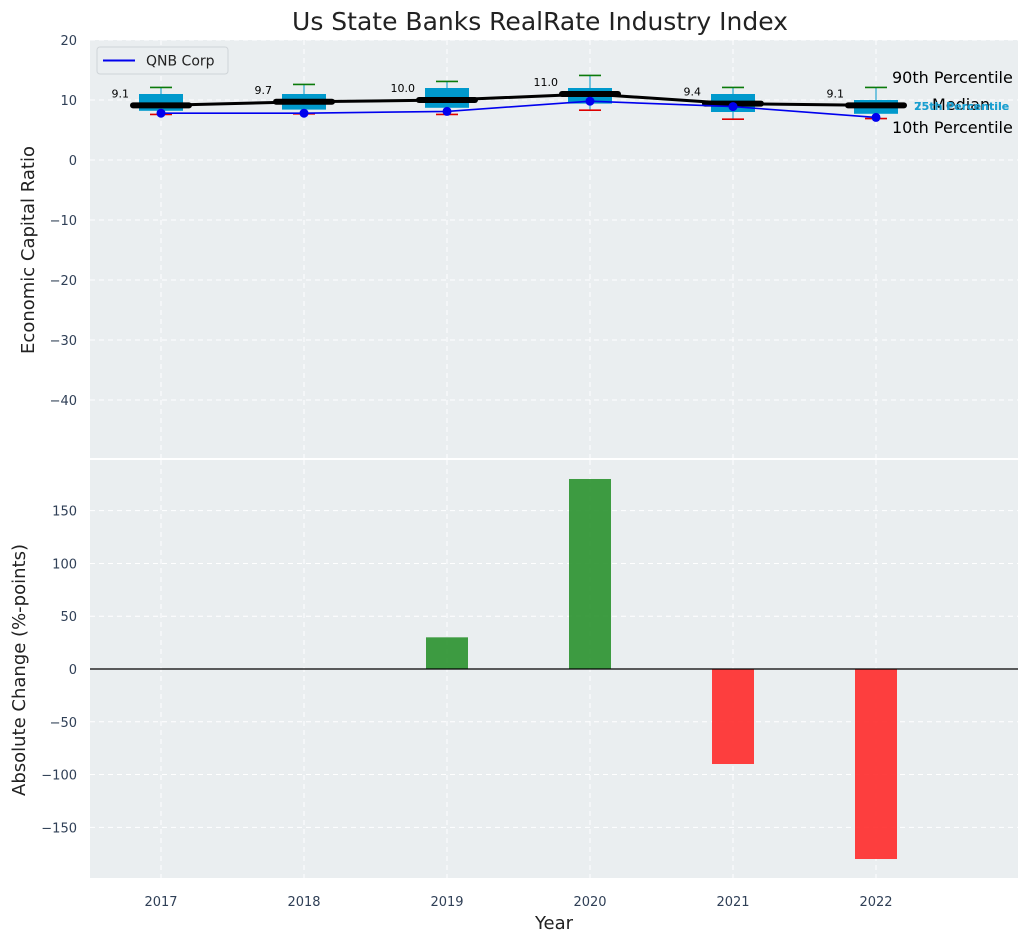 The image size is (1029, 942). Describe the element at coordinates (64, 512) in the screenshot. I see `bottom-y-tick-label: 150` at that location.